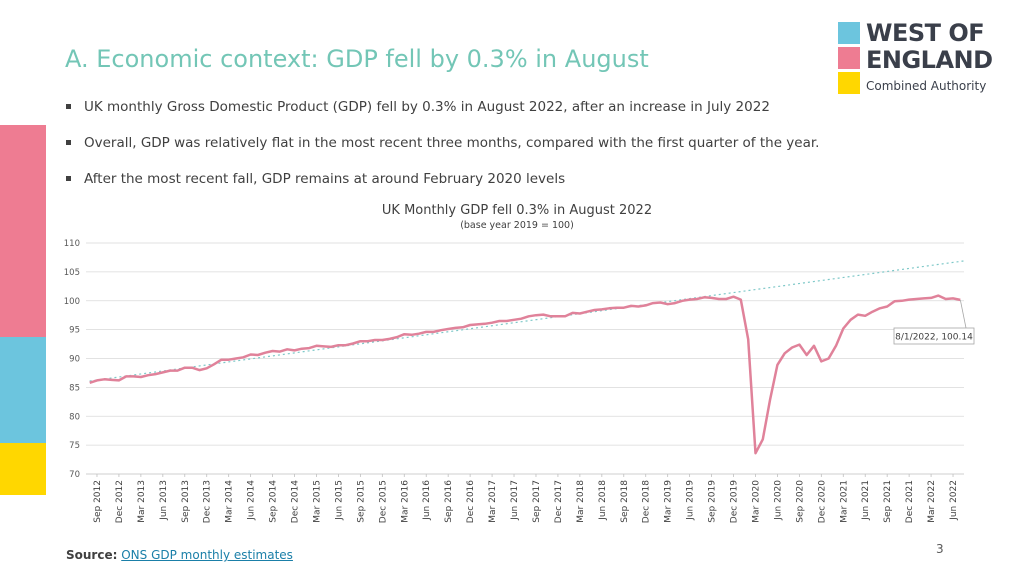 Image resolution: width=1024 pixels, height=576 pixels. I want to click on x-tick-label: Dec 2014, so click(296, 501).